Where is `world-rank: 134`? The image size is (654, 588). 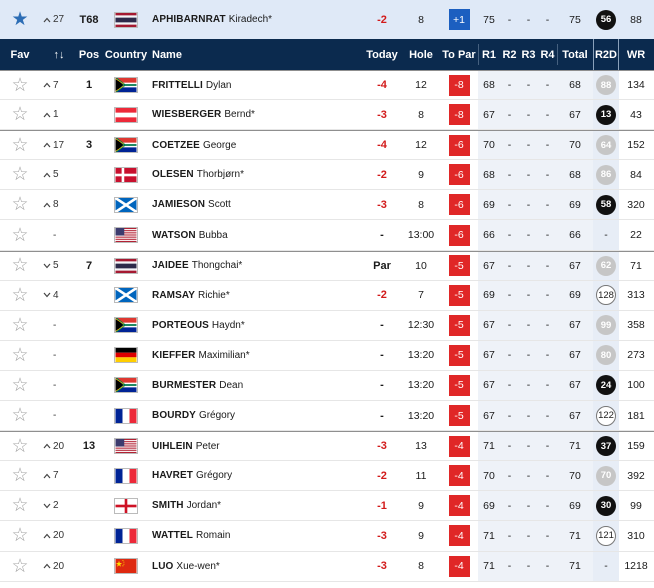 world-rank: 134 is located at coordinates (636, 85).